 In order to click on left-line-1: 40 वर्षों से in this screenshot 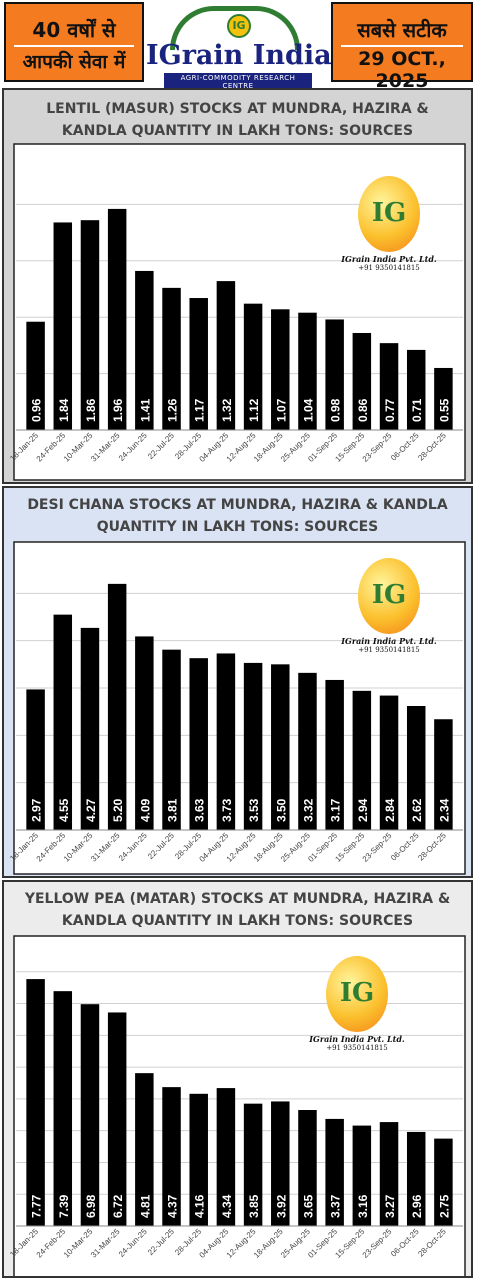, I will do `click(74, 30)`.